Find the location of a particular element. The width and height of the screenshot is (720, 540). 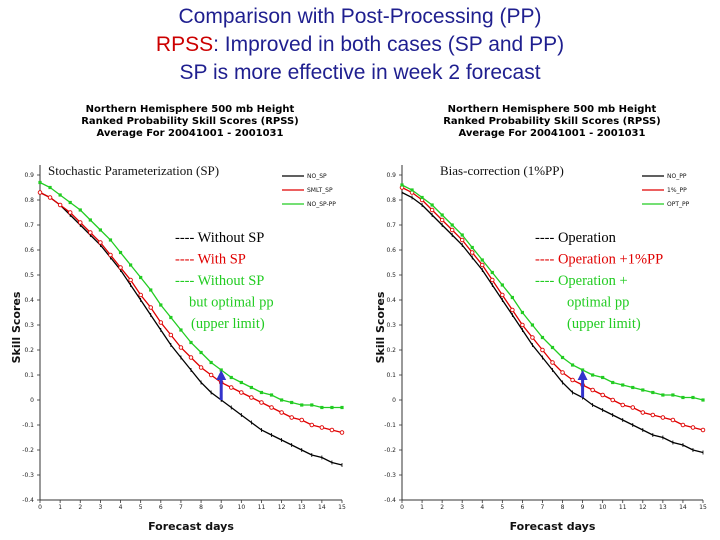

y-tick-label: -0.3 is located at coordinates (28, 475).